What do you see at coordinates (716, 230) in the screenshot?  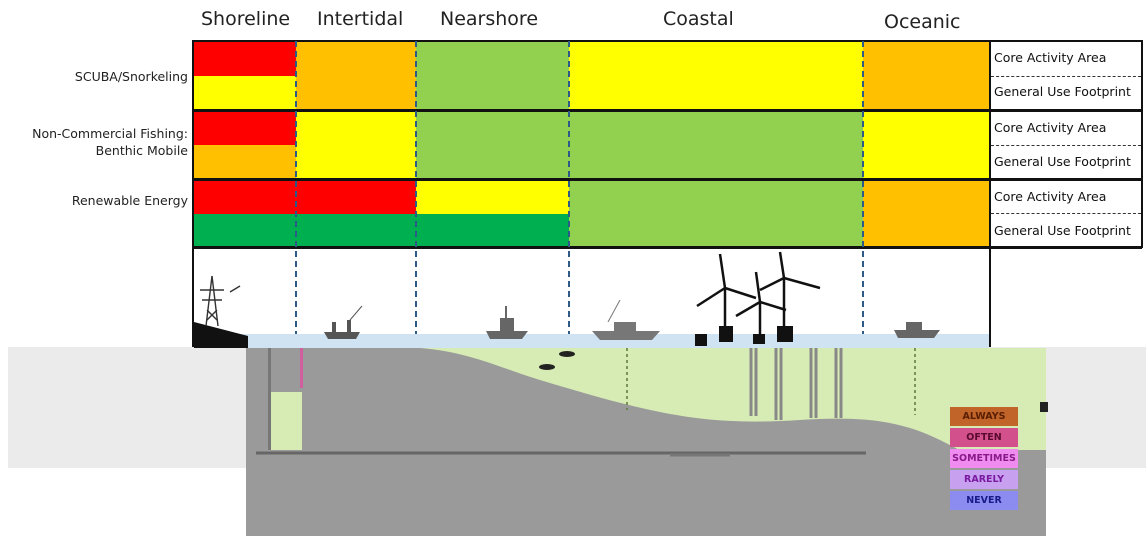 I see `matrix-cell-renewable-general-coastal` at bounding box center [716, 230].